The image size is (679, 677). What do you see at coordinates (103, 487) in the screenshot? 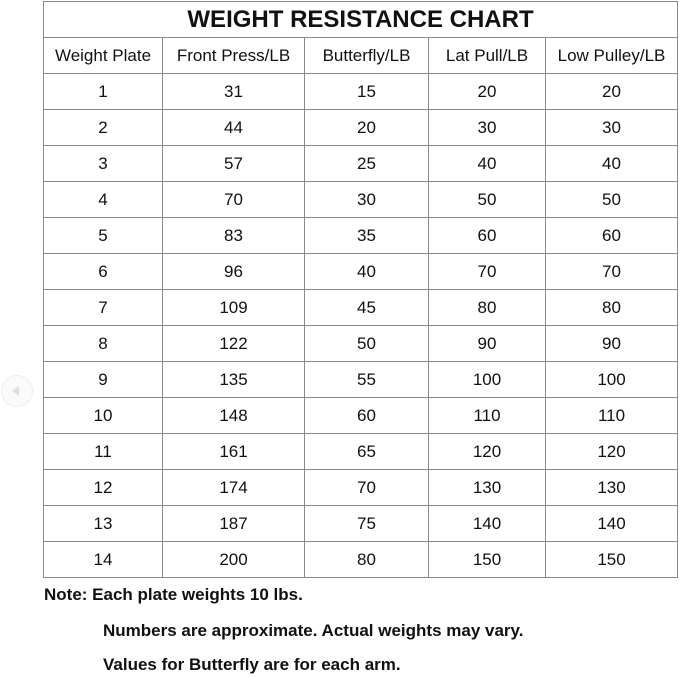
I see `table-cell: 12` at bounding box center [103, 487].